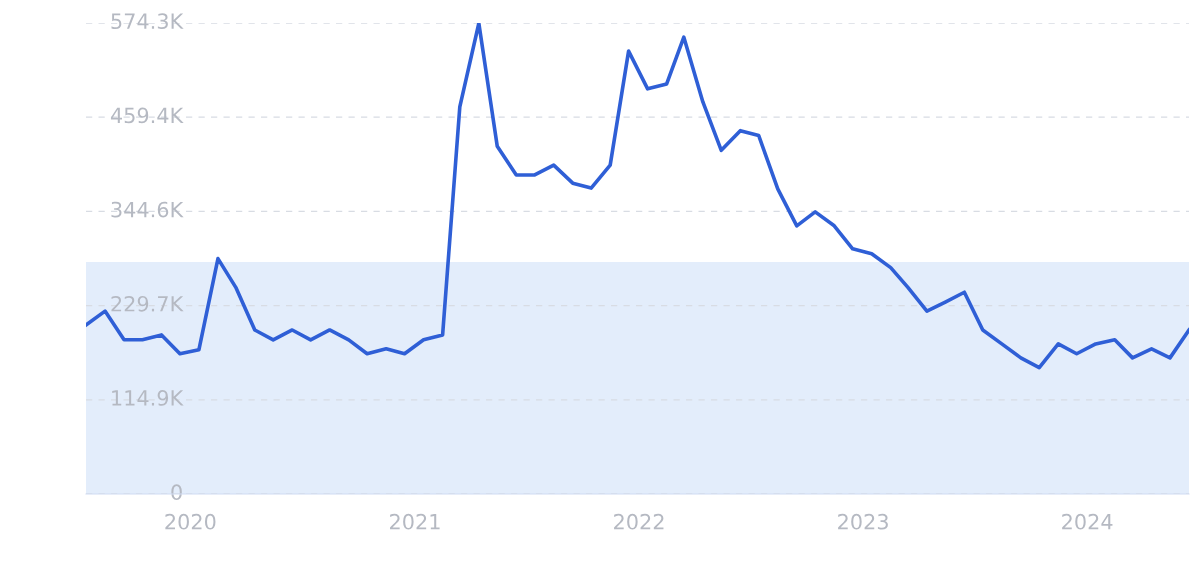  What do you see at coordinates (148, 398) in the screenshot?
I see `y-tick-label: 114.9K` at bounding box center [148, 398].